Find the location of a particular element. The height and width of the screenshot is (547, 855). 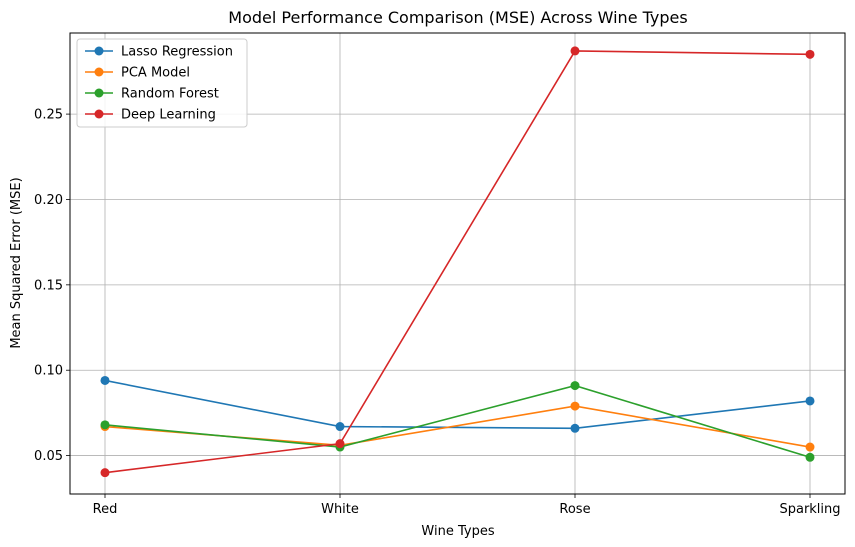

legend-item-lasso-regression: Lasso Regression is located at coordinates (159, 52).